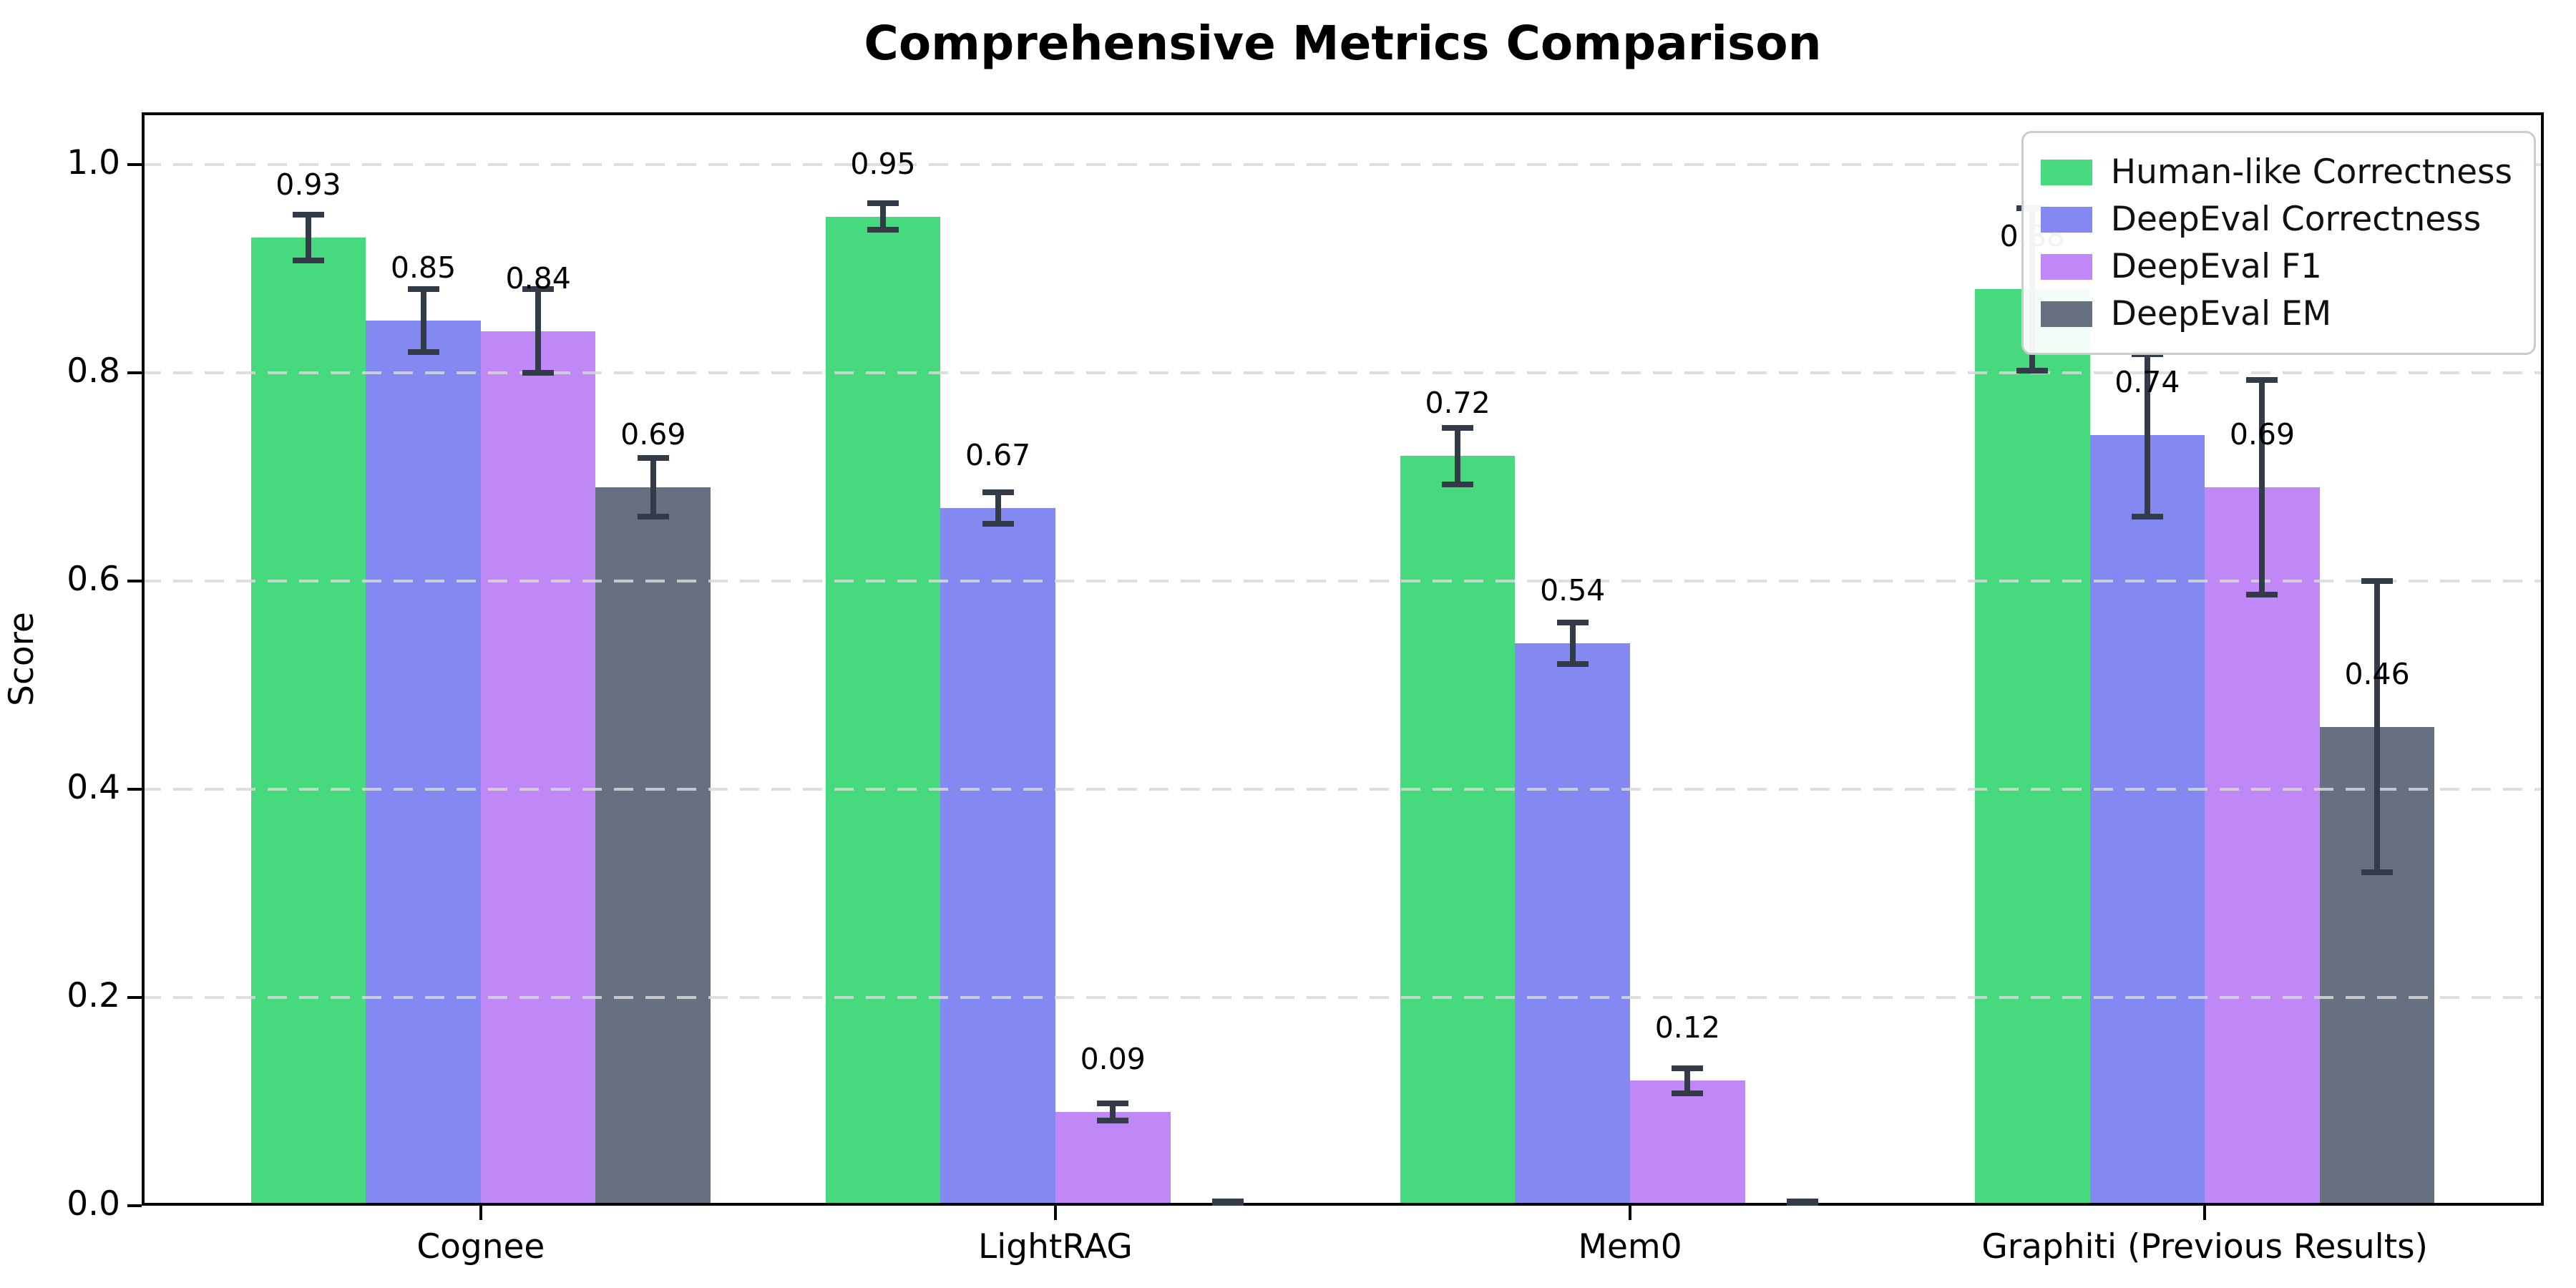 The width and height of the screenshot is (2576, 1288). What do you see at coordinates (480, 1247) in the screenshot?
I see `x-tick-label: Cognee` at bounding box center [480, 1247].